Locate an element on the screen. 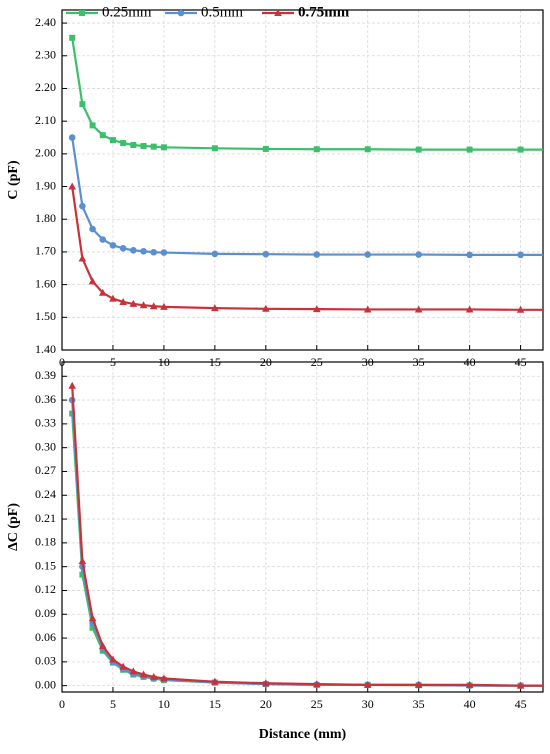 Image resolution: width=550 pixels, height=754 pixels. y-tick-label: 0.30 is located at coordinates (45, 446).